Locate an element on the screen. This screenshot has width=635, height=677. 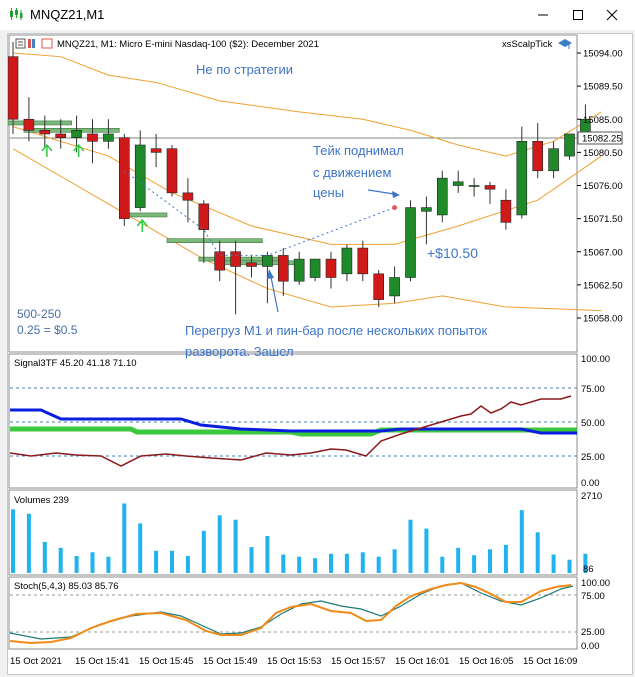
volumes-panel is located at coordinates (293, 532).